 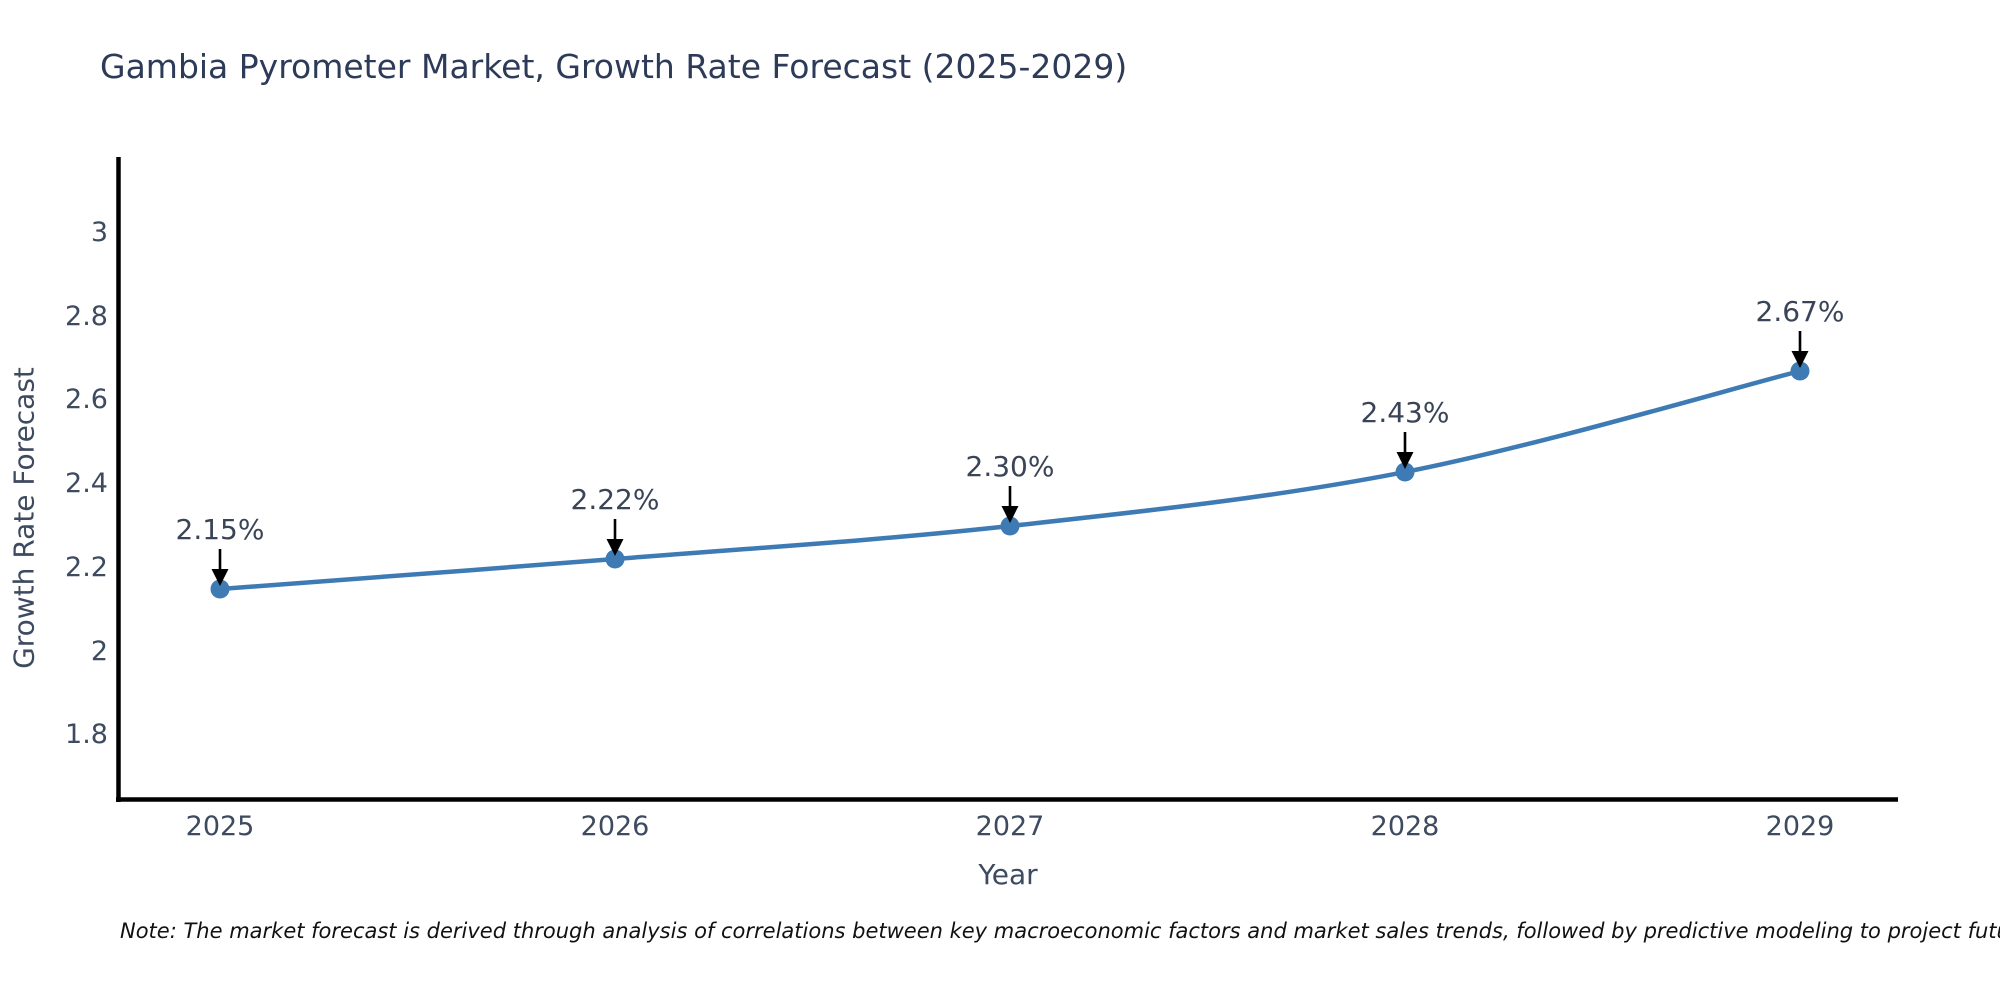 I want to click on y-tick-2-2: 2.2, so click(x=86, y=567).